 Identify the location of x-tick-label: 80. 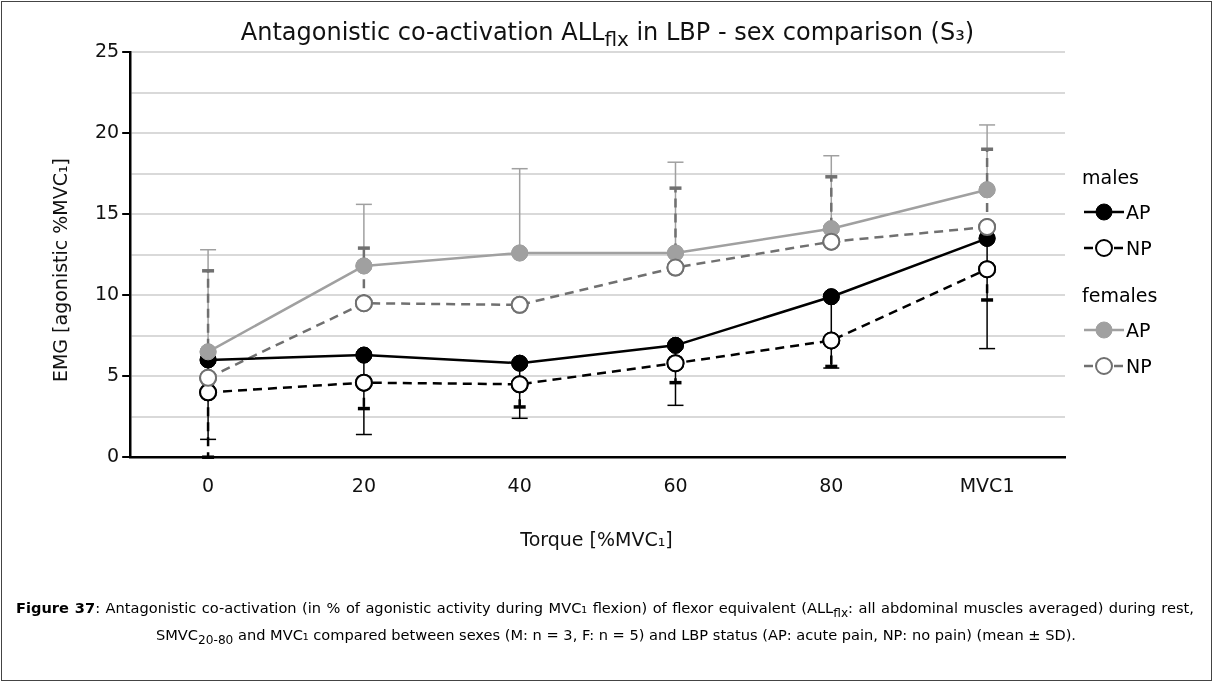
(831, 484).